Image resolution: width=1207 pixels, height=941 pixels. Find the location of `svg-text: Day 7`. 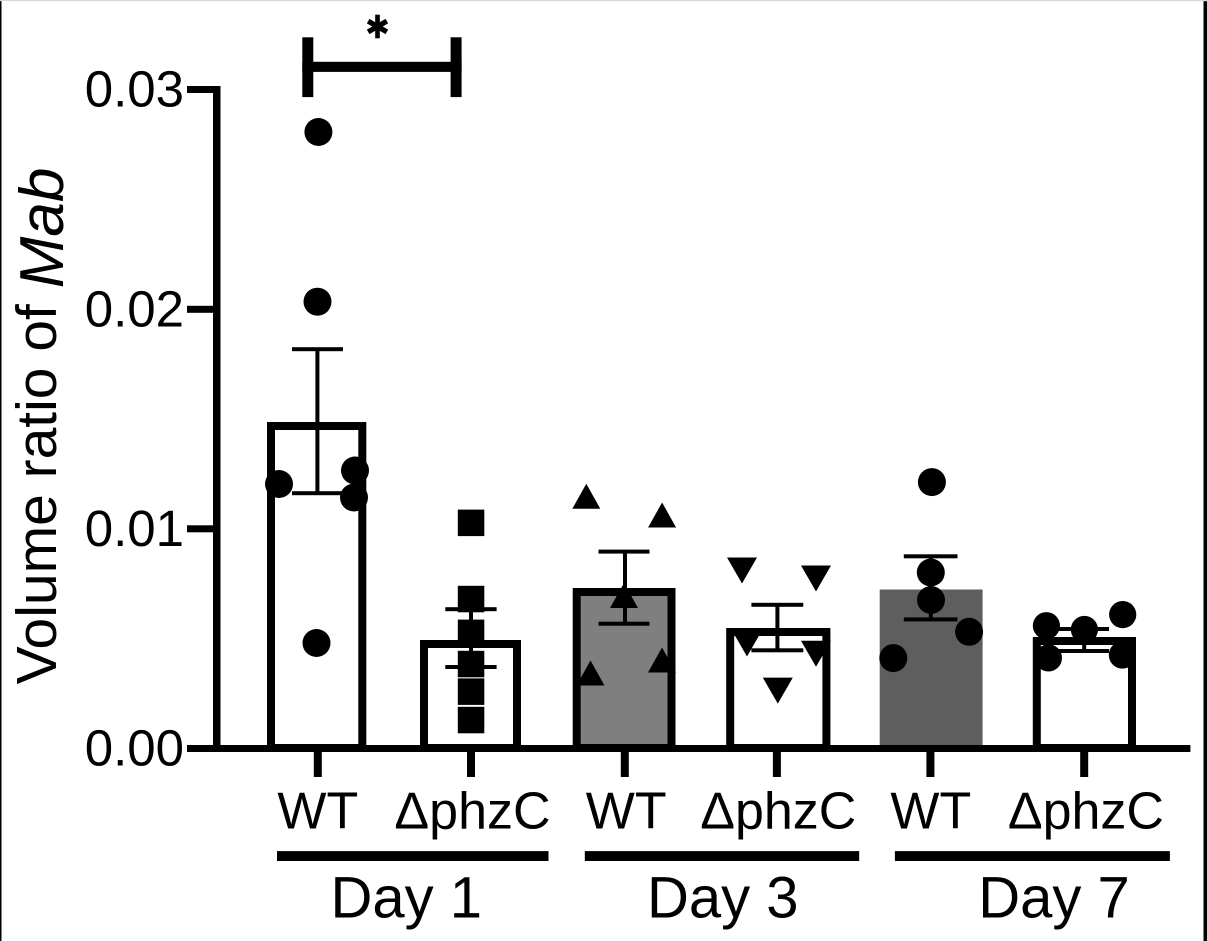

svg-text: Day 7 is located at coordinates (1054, 898).